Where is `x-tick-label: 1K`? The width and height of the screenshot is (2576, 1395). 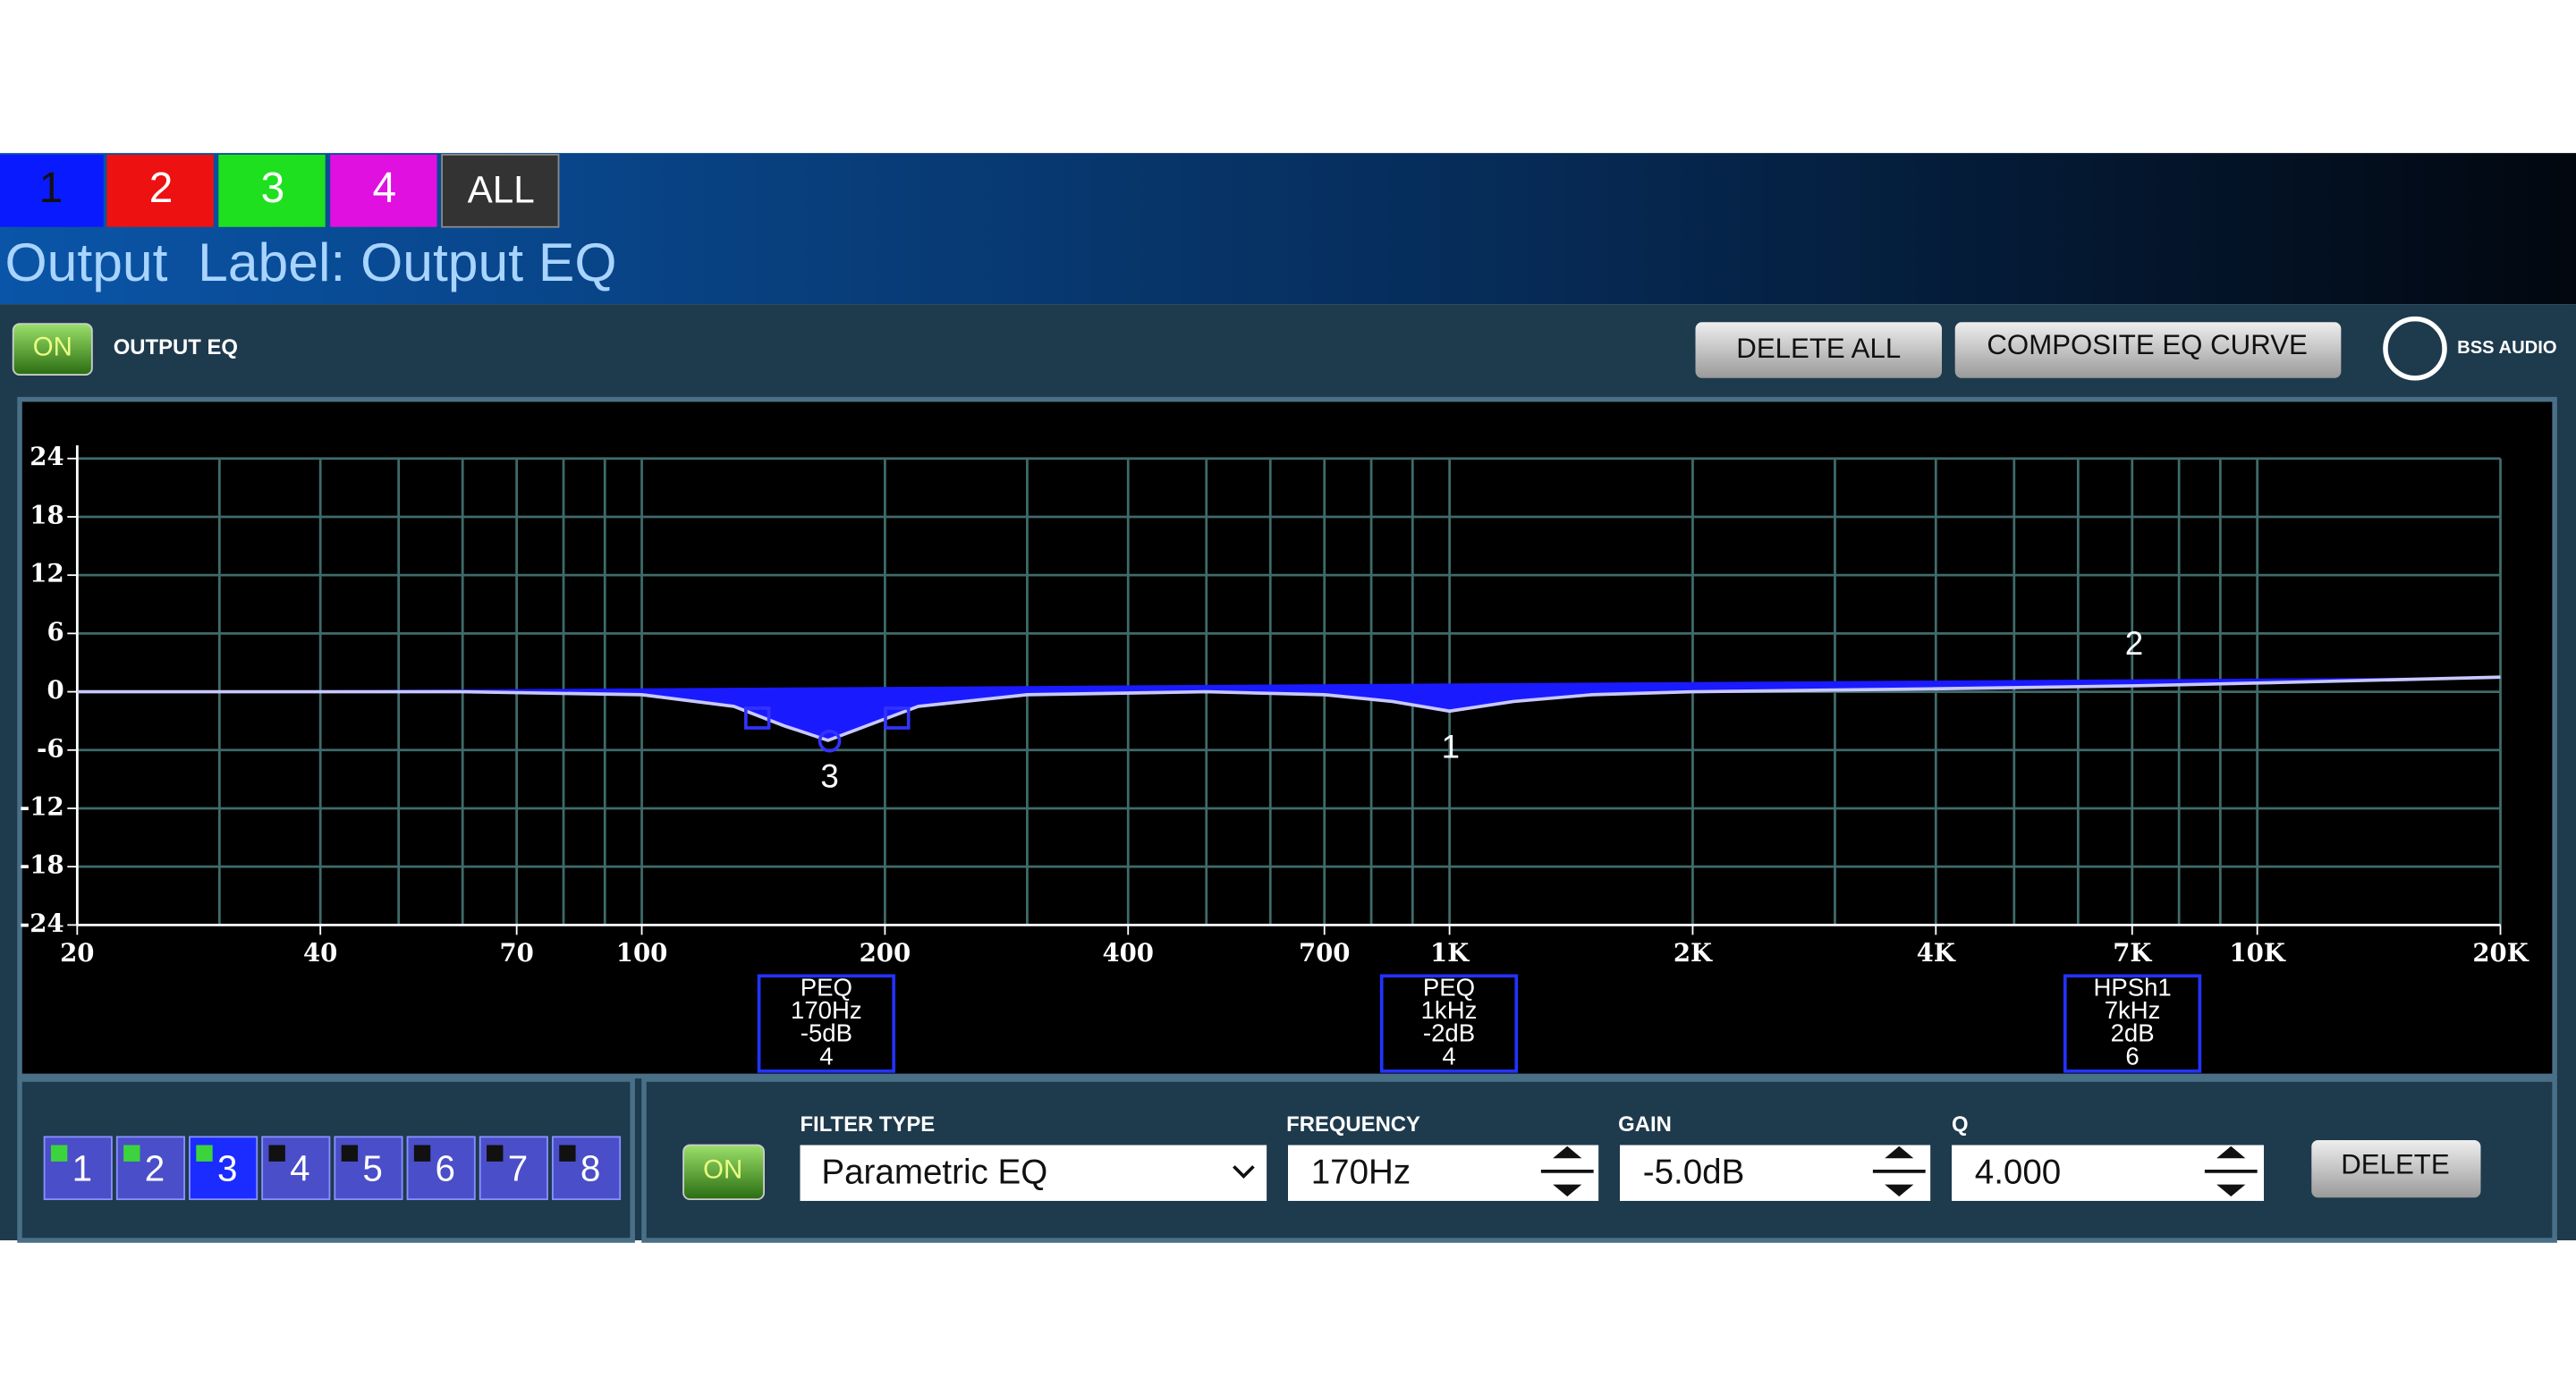 x-tick-label: 1K is located at coordinates (1450, 953).